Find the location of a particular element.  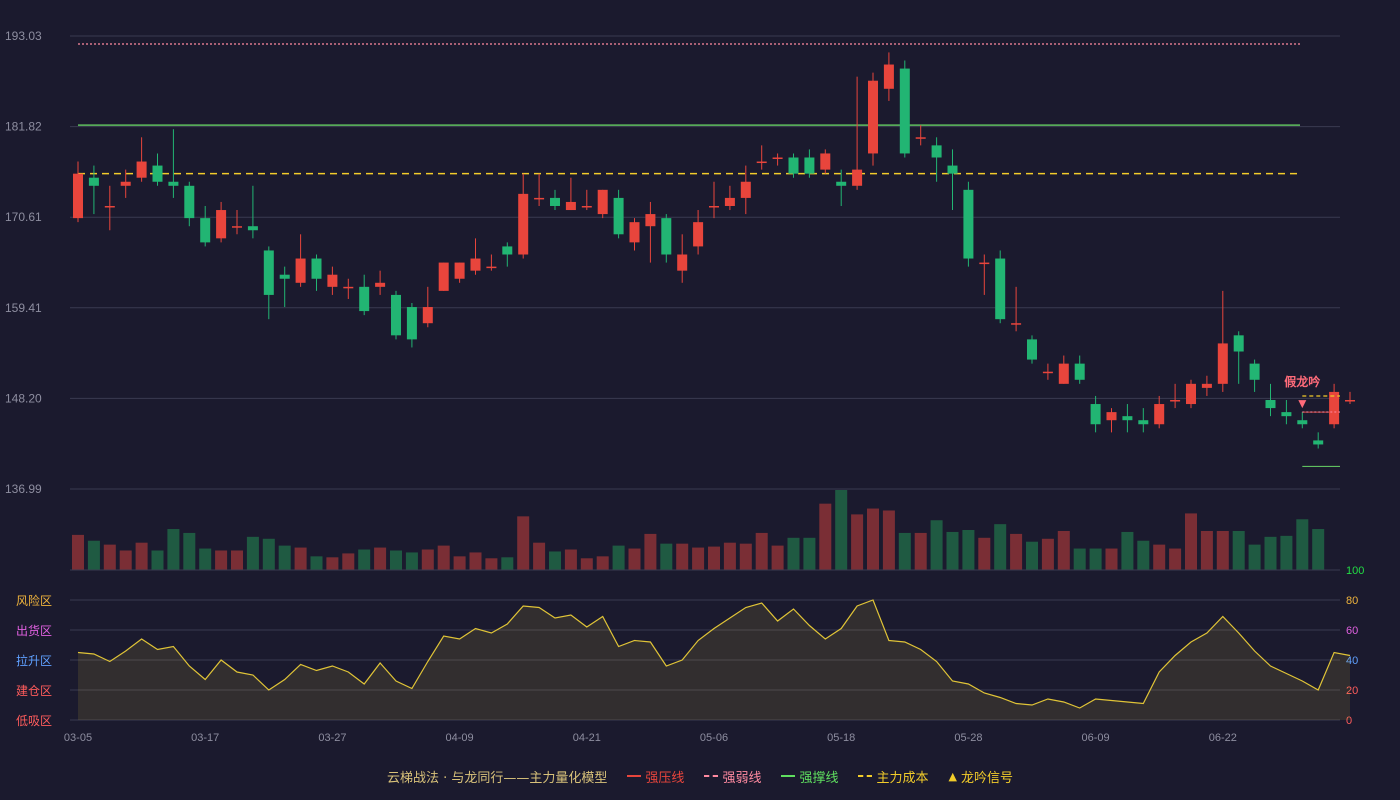

legend-item-signal: ▲ 龙吟信号 is located at coordinates (980, 777).